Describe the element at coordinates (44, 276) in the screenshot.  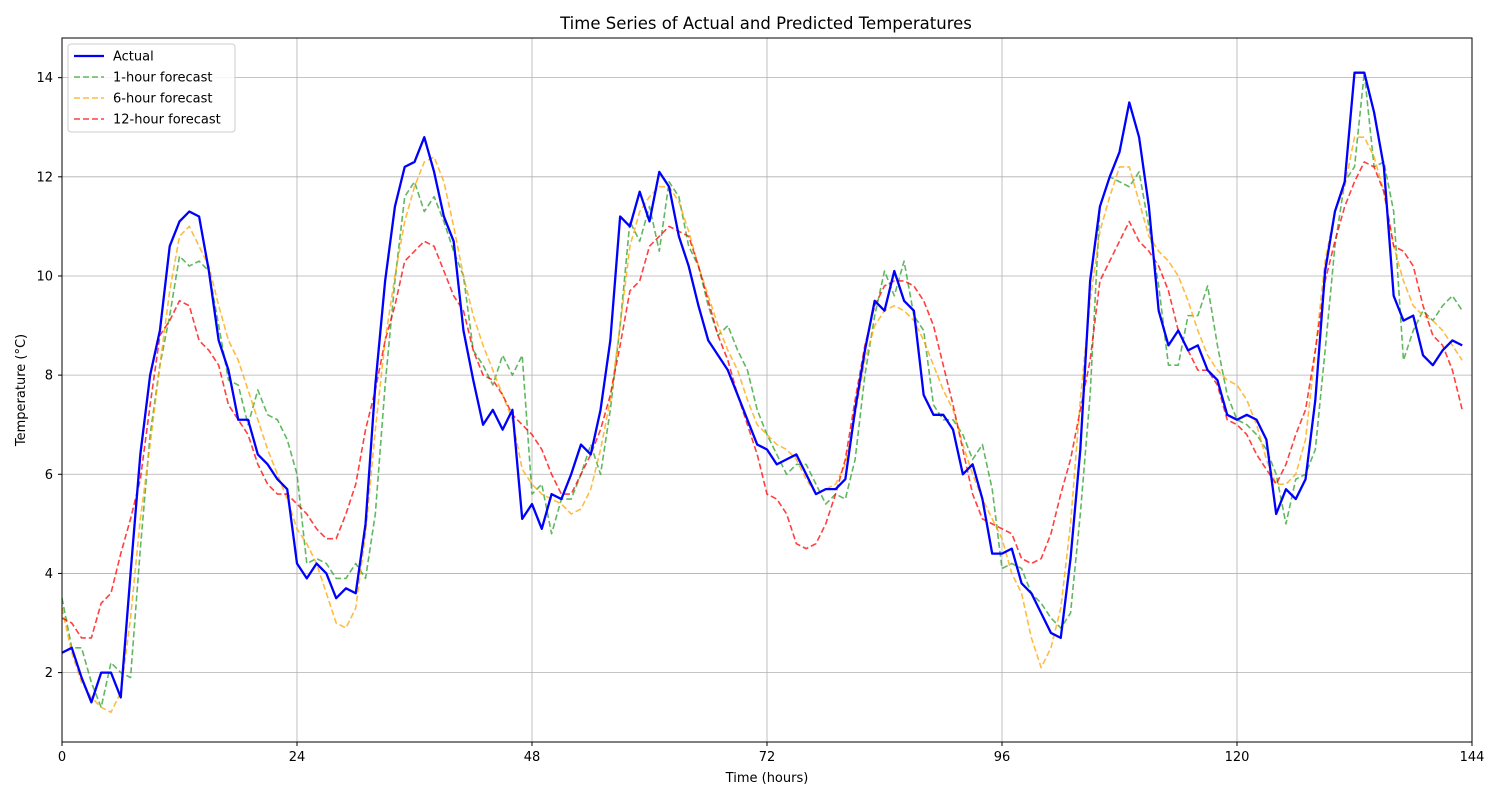
I see `y-tick-label: 10` at that location.